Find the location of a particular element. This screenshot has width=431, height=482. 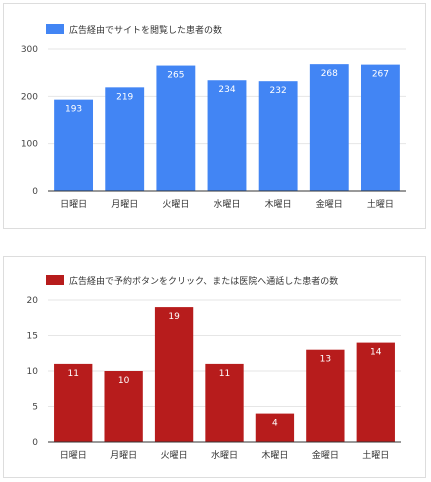

bar-value-label: 19 is located at coordinates (174, 317).